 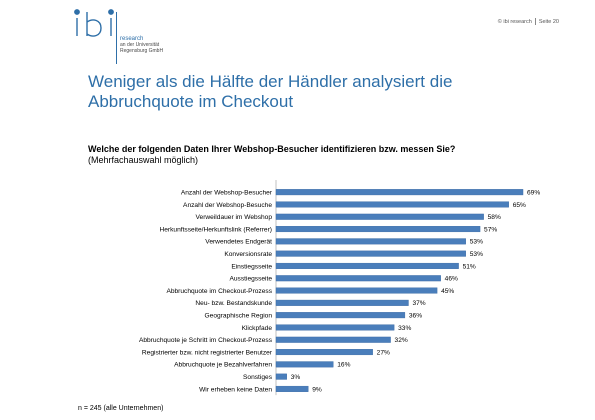 What do you see at coordinates (116, 38) in the screenshot?
I see `logo-divider` at bounding box center [116, 38].